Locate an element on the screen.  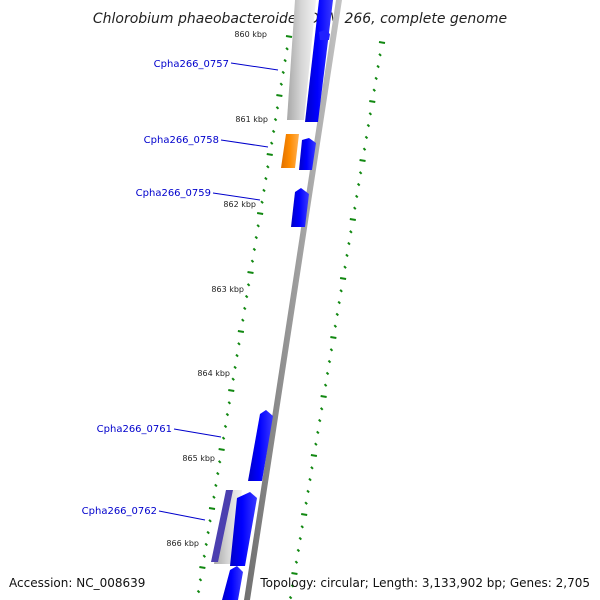
gene-name-link: Cpha266_0758 is located at coordinates (181, 140).